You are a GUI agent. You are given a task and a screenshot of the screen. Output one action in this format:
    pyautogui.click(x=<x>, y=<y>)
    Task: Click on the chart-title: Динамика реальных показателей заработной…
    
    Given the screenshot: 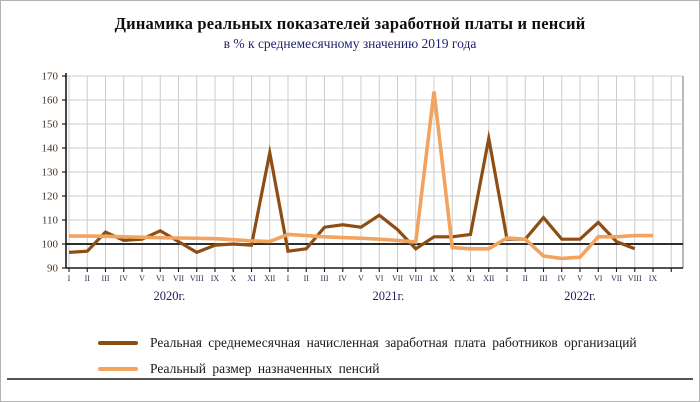 What is the action you would take?
    pyautogui.click(x=350, y=23)
    